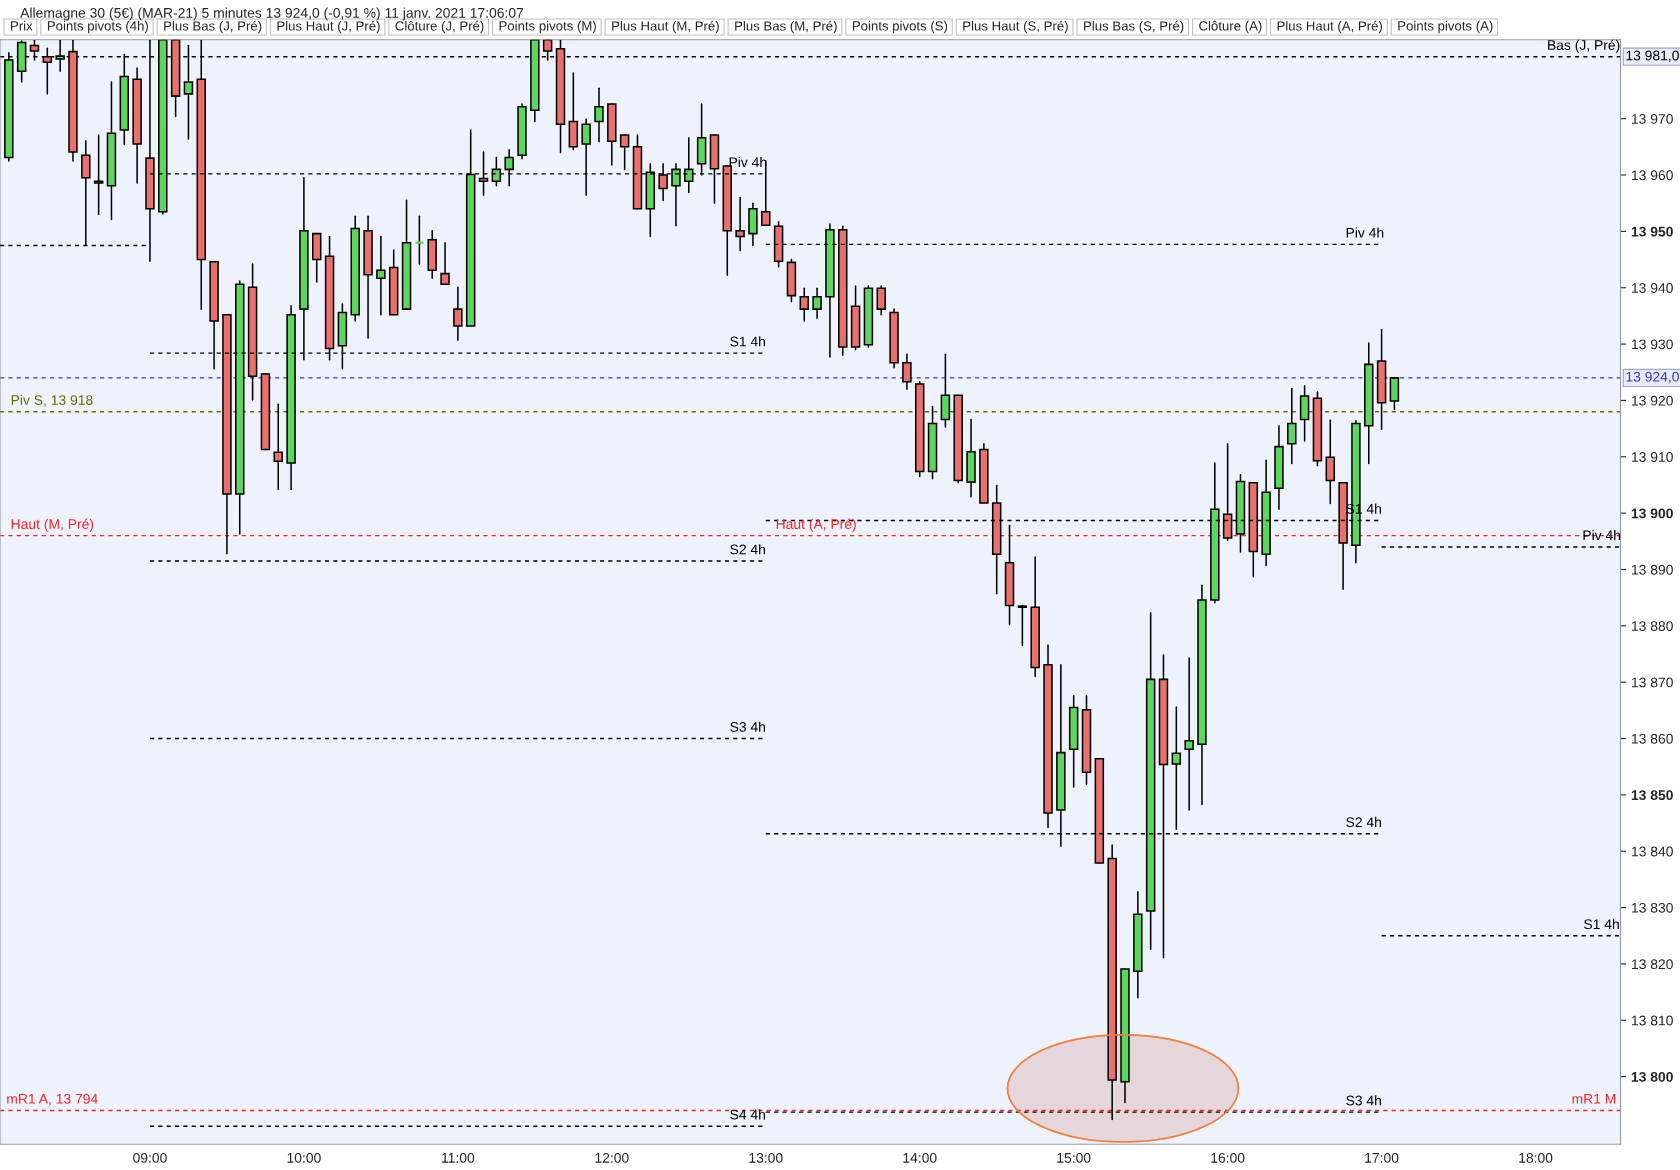 The width and height of the screenshot is (1680, 1170). What do you see at coordinates (22, 25) in the screenshot?
I see `text: Prix` at bounding box center [22, 25].